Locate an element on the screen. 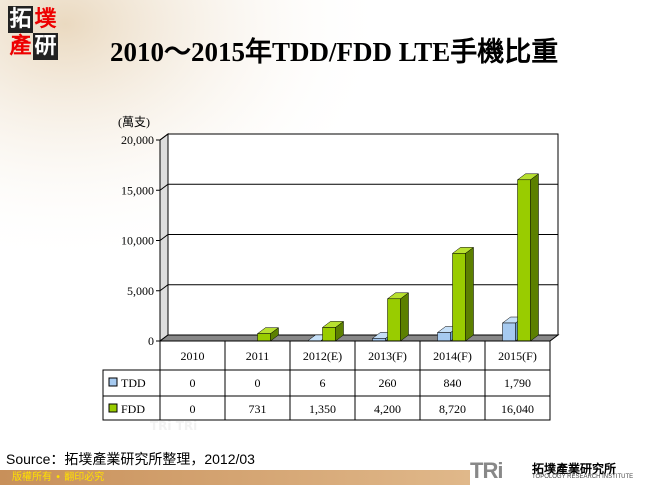 This screenshot has width=650, height=485. y-tick-label: 10,000 is located at coordinates (137, 241).